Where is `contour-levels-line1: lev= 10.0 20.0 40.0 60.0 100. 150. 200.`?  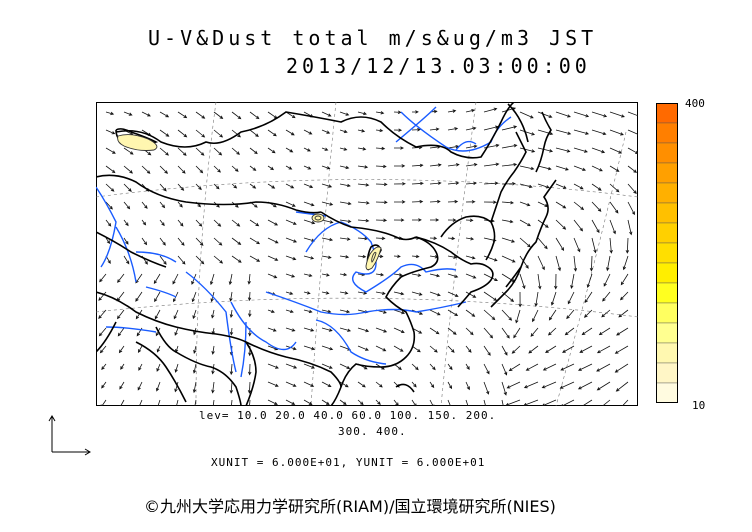 contour-levels-line1: lev= 10.0 20.0 40.0 60.0 100. 150. 200. is located at coordinates (348, 415).